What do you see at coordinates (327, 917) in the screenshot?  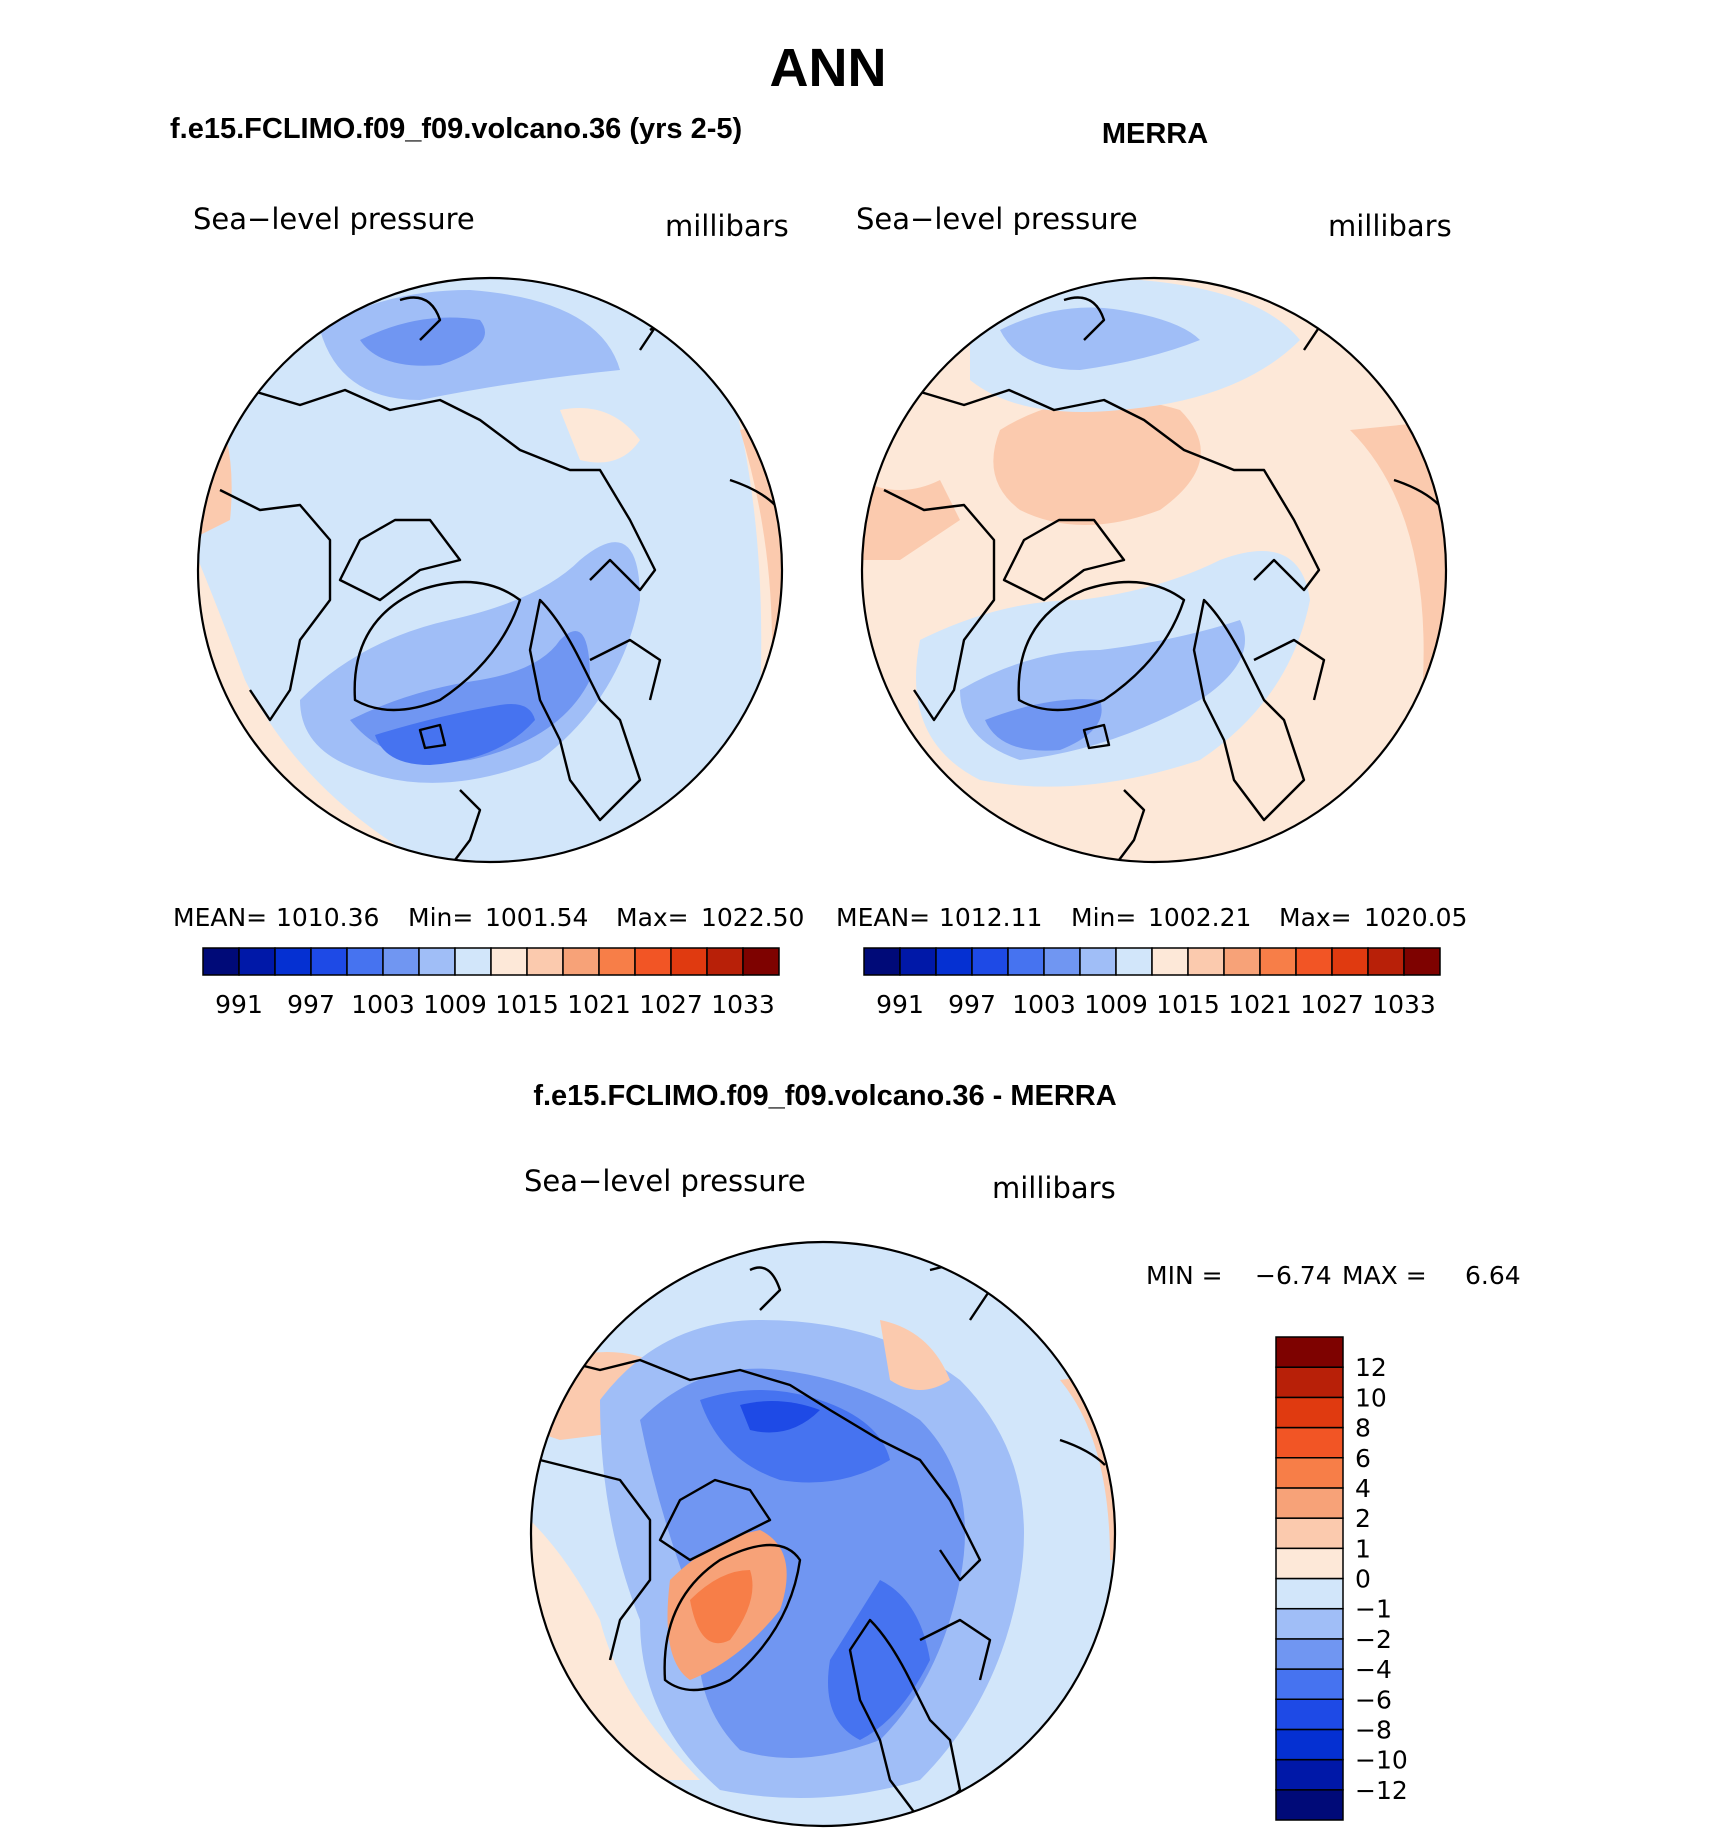 I see `model-mean-value: 1010.36` at bounding box center [327, 917].